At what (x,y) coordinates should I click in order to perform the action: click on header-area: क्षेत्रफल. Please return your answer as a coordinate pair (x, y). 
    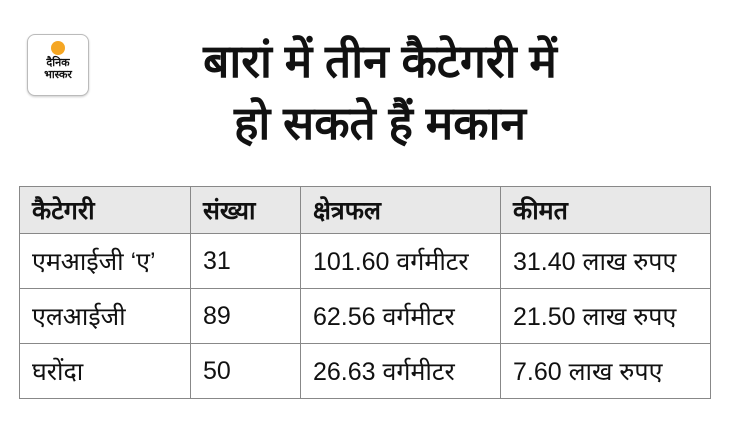
    Looking at the image, I should click on (400, 210).